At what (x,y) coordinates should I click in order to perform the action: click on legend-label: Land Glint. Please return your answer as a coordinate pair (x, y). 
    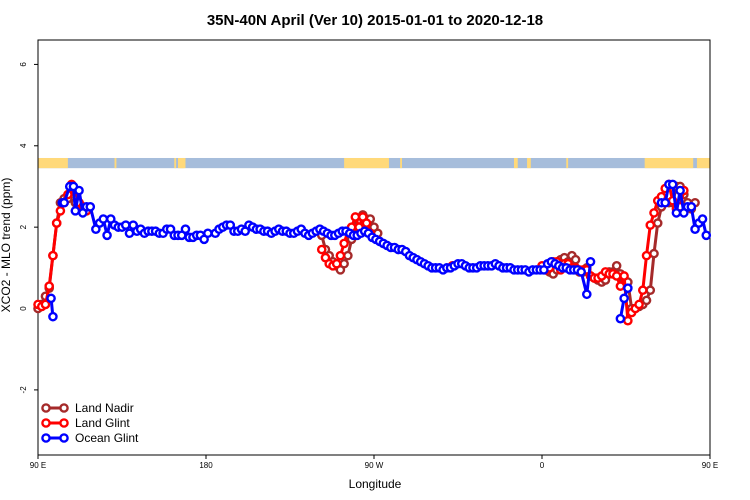
    Looking at the image, I should click on (102, 423).